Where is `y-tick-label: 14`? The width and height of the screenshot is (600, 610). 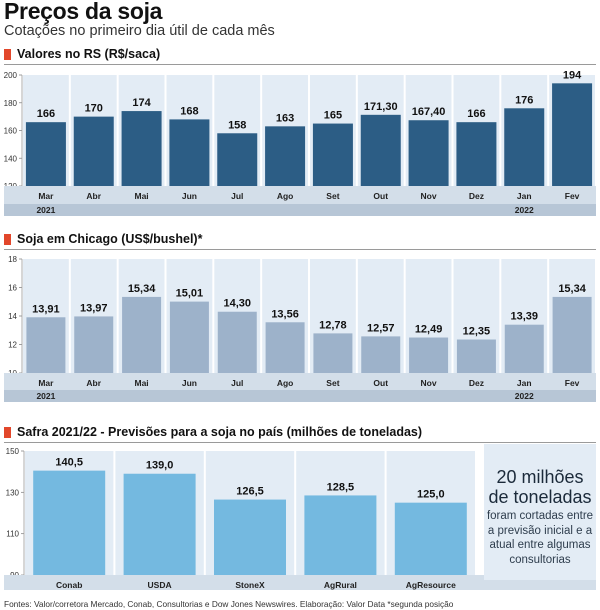 y-tick-label: 14 is located at coordinates (12, 316).